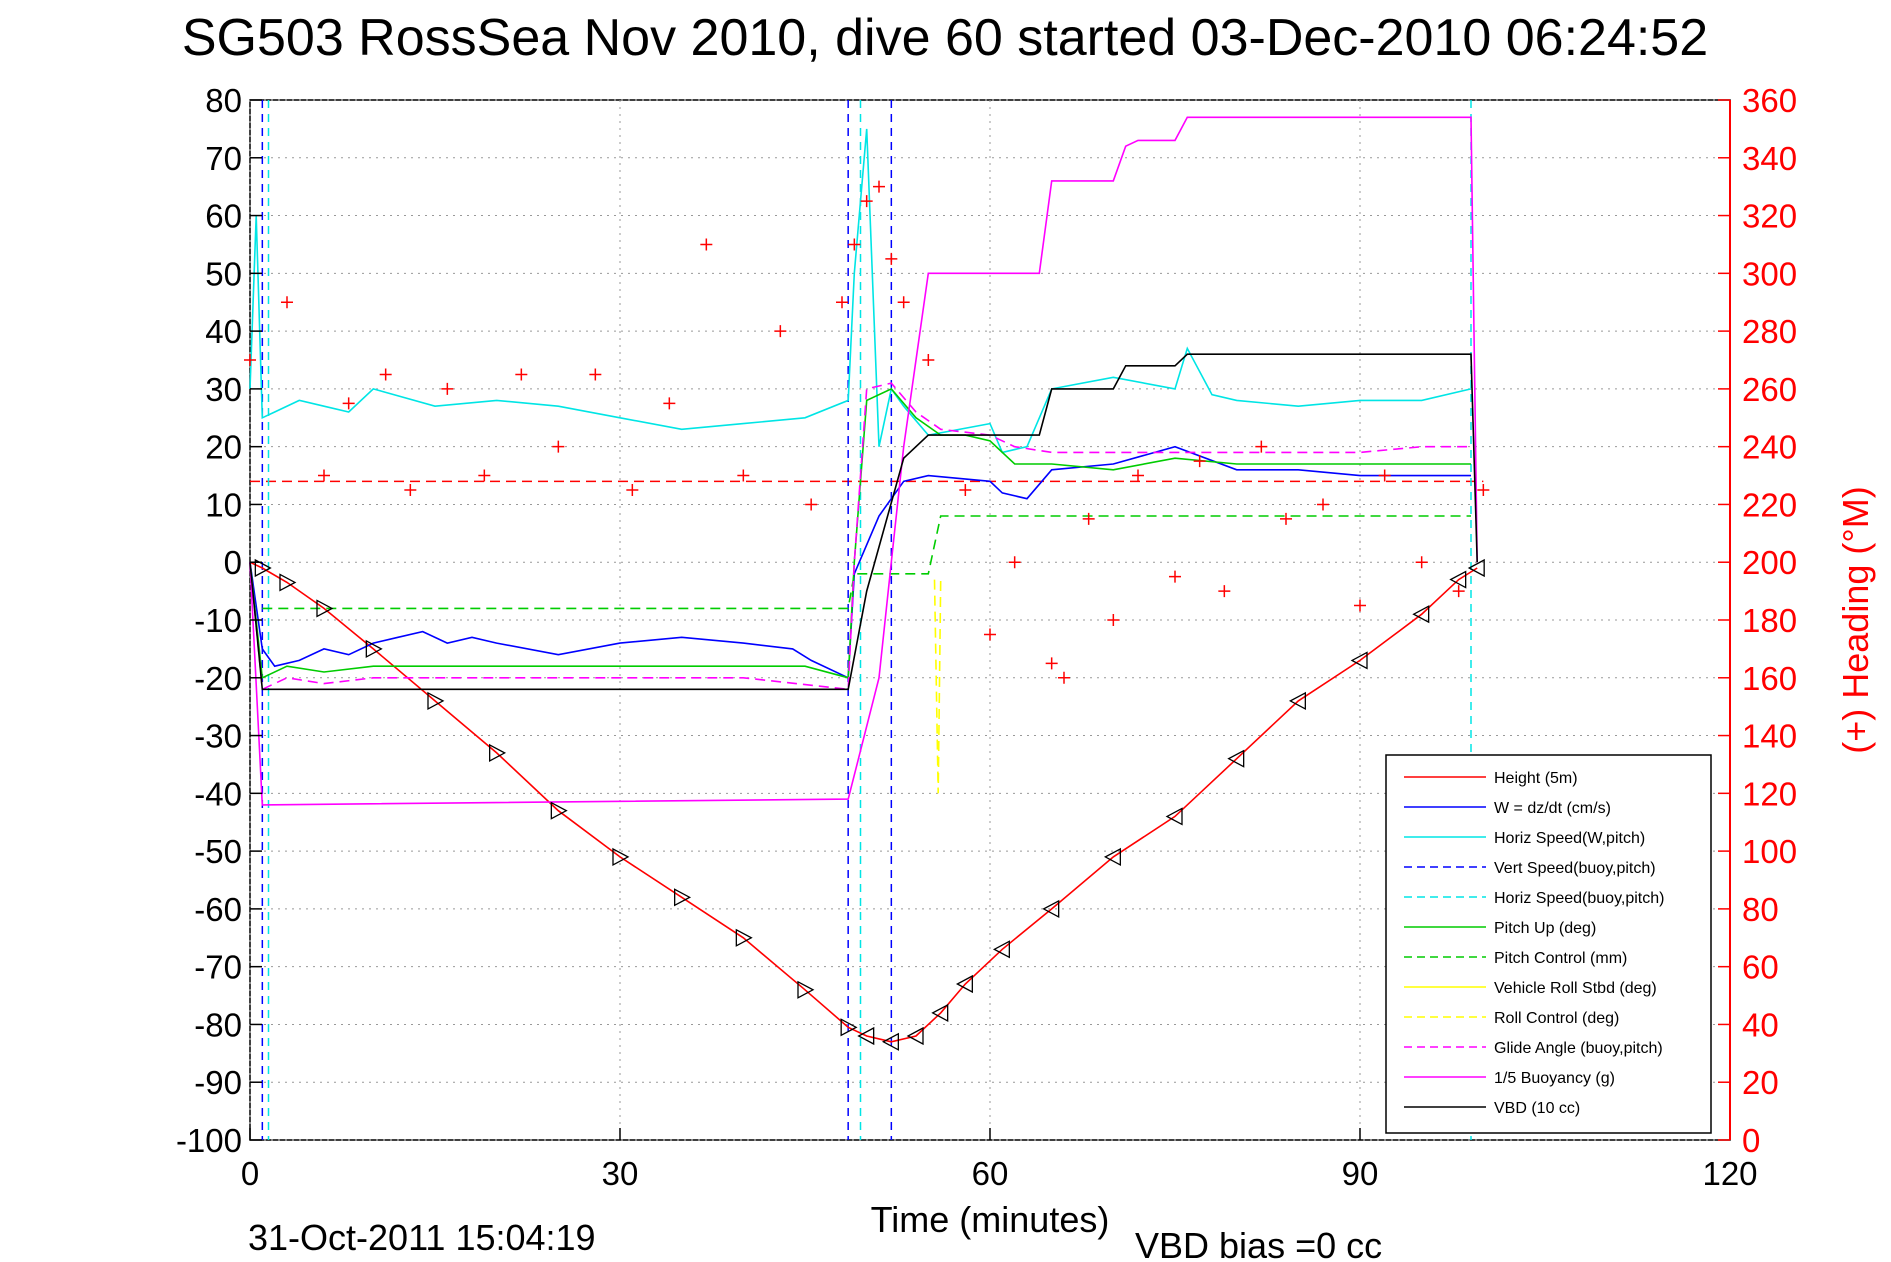 The height and width of the screenshot is (1262, 1891). Describe the element at coordinates (1769, 447) in the screenshot. I see `y-right-tick-label: 240` at that location.